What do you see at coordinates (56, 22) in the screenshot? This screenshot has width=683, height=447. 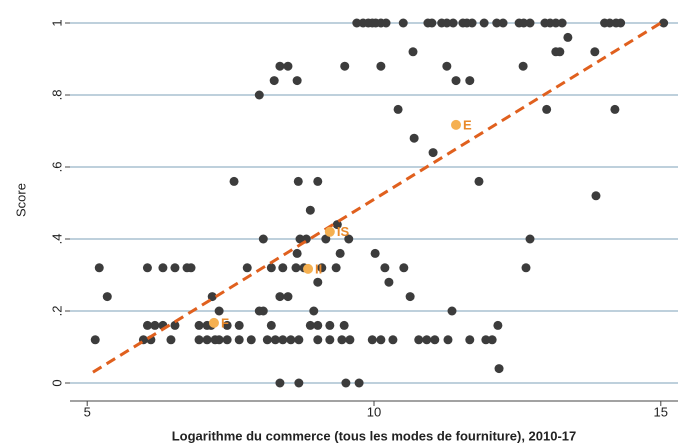 I see `y-tick-label: 1` at bounding box center [56, 22].